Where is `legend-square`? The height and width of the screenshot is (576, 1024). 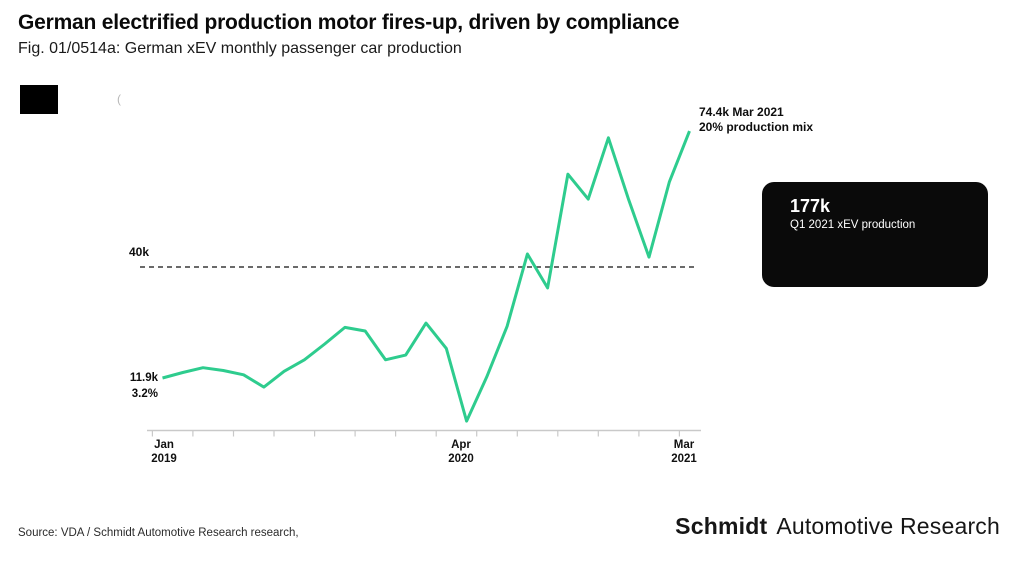
legend-square is located at coordinates (39, 99).